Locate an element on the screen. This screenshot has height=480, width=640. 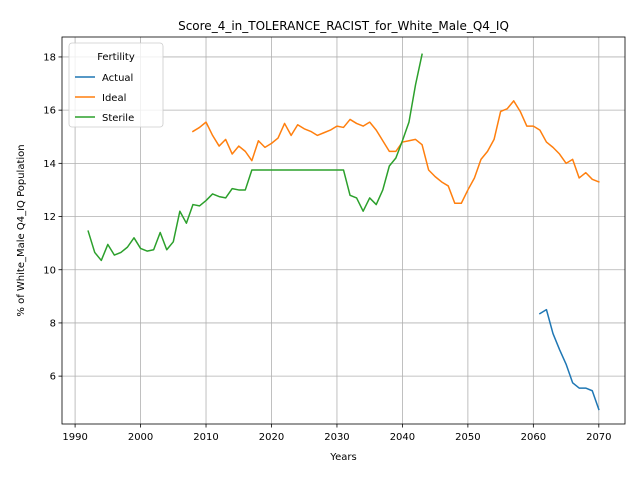
x-tick-label: 2070 is located at coordinates (598, 437).